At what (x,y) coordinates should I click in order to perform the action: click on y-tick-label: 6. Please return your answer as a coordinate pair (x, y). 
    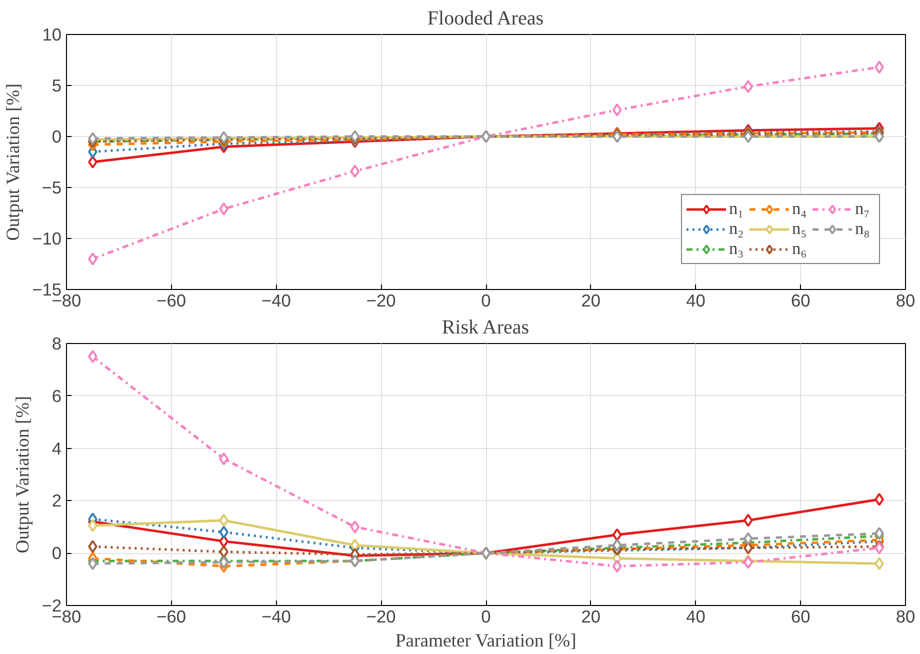
    Looking at the image, I should click on (57, 396).